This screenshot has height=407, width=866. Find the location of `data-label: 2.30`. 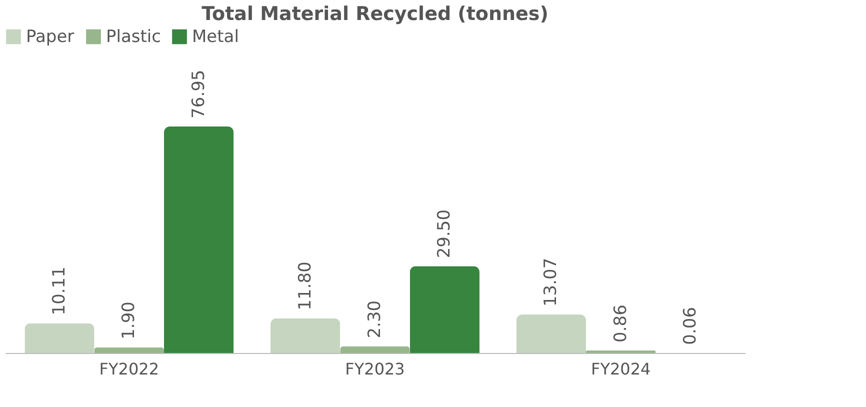

data-label: 2.30 is located at coordinates (375, 319).